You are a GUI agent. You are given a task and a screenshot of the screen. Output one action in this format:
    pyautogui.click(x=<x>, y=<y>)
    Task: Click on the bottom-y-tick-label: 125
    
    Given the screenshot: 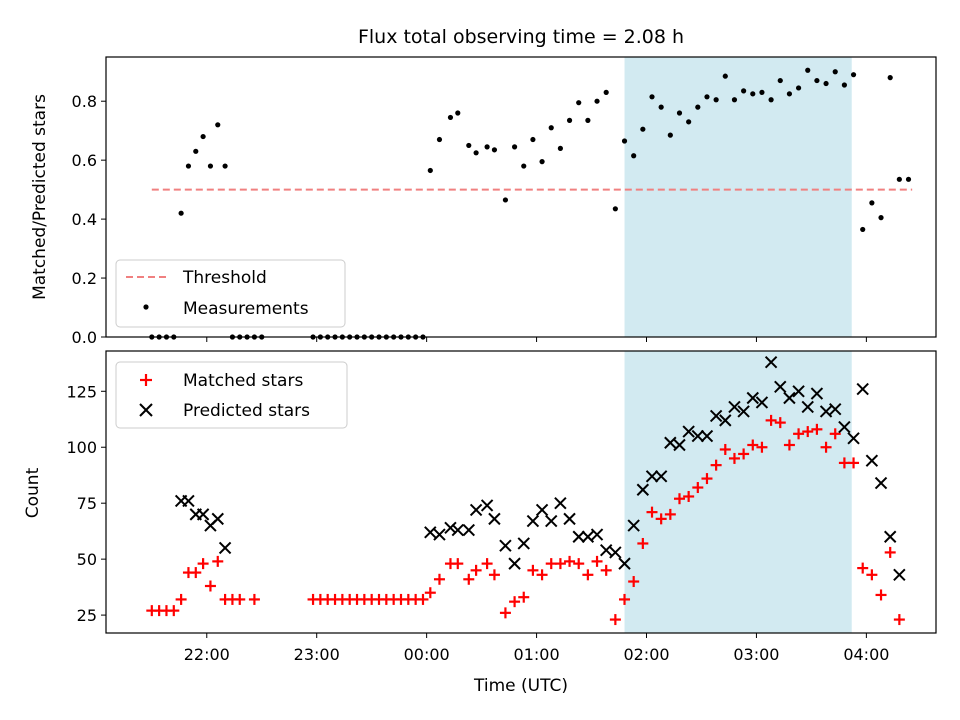 What is the action you would take?
    pyautogui.click(x=81, y=391)
    